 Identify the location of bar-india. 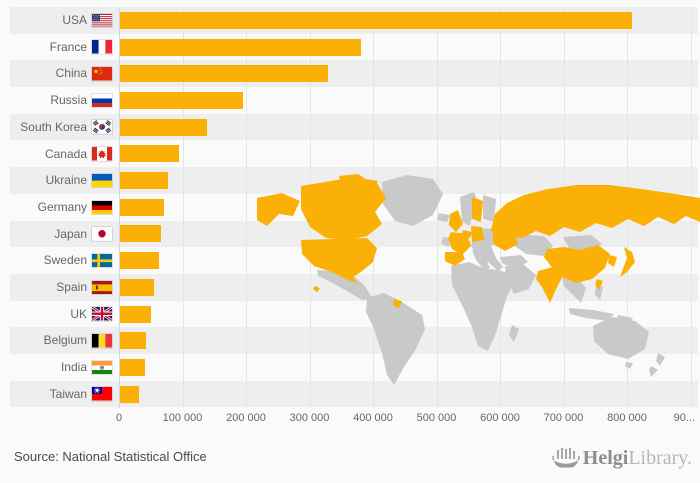
(132, 367).